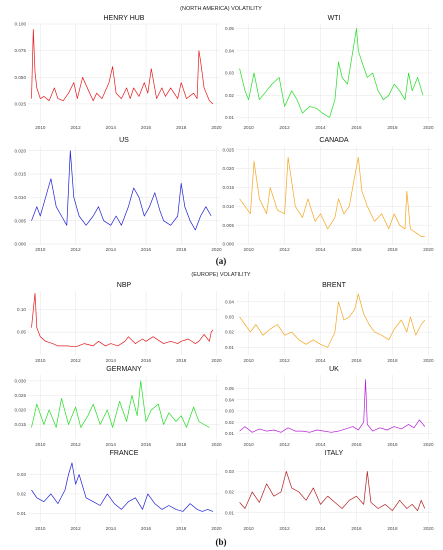 The width and height of the screenshot is (443, 550). Describe the element at coordinates (121, 190) in the screenshot. I see `series-line-us` at that location.